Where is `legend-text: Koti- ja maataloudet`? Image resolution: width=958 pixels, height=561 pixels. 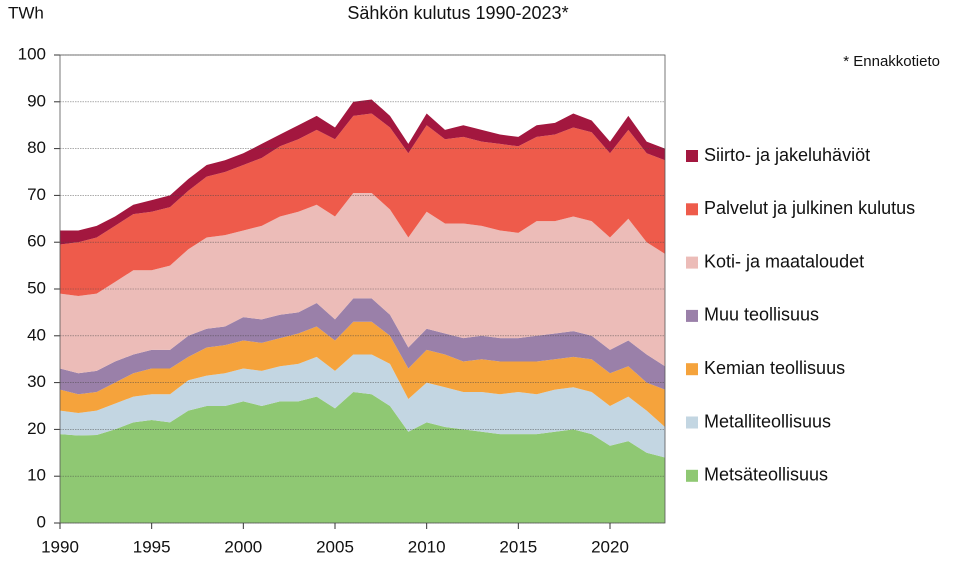
legend-text: Koti- ja maataloudet is located at coordinates (784, 261).